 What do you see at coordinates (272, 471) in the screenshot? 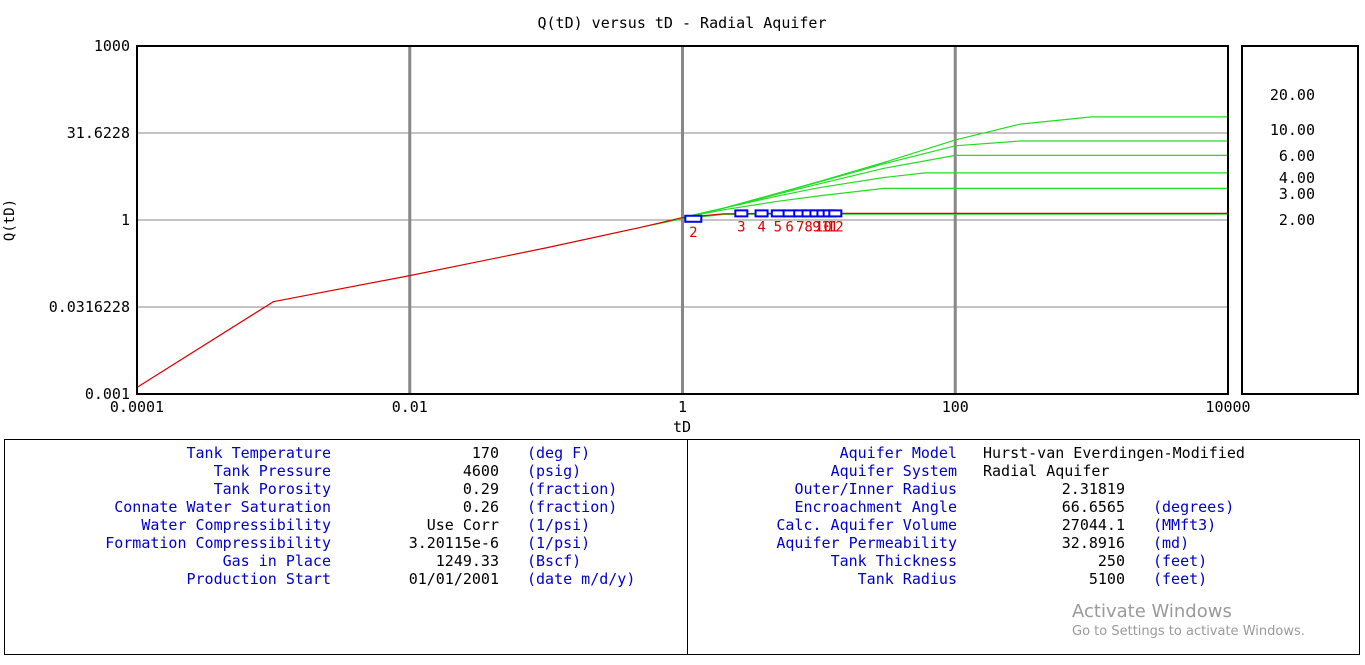
I see `param-label: Tank Pressure` at bounding box center [272, 471].